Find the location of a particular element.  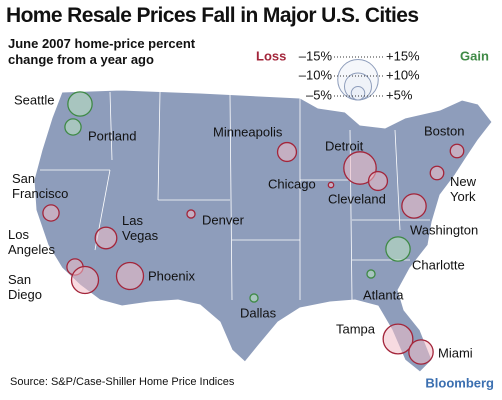

city-label: Washington is located at coordinates (444, 229).